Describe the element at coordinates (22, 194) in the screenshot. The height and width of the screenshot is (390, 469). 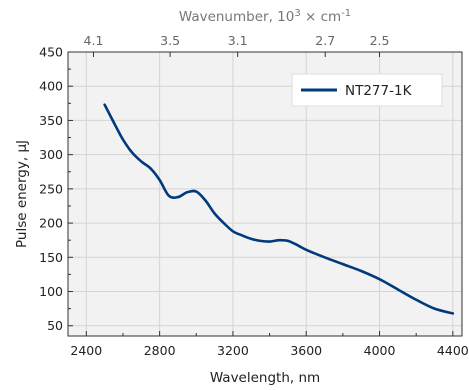
I see `y-axis-title: Pulse energy, μJ` at that location.